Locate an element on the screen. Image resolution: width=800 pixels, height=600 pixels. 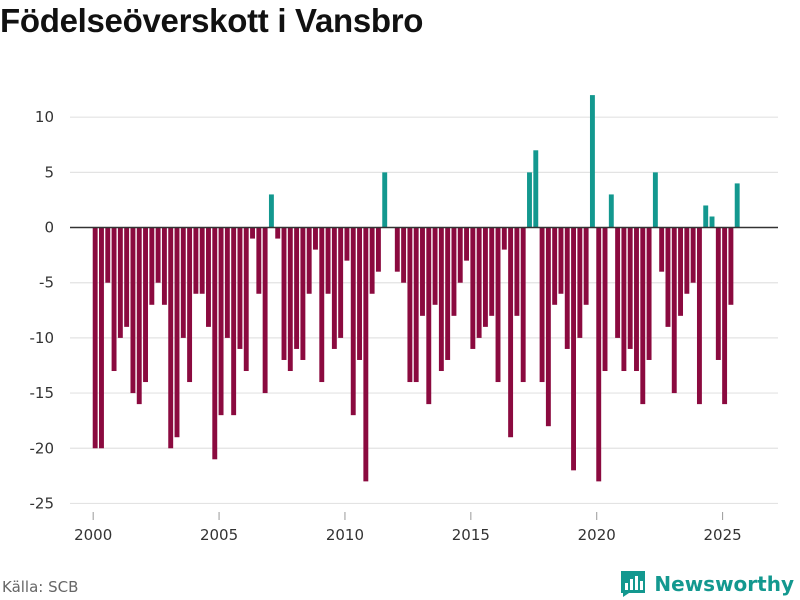
x-tick-label: 2020 is located at coordinates (597, 535).